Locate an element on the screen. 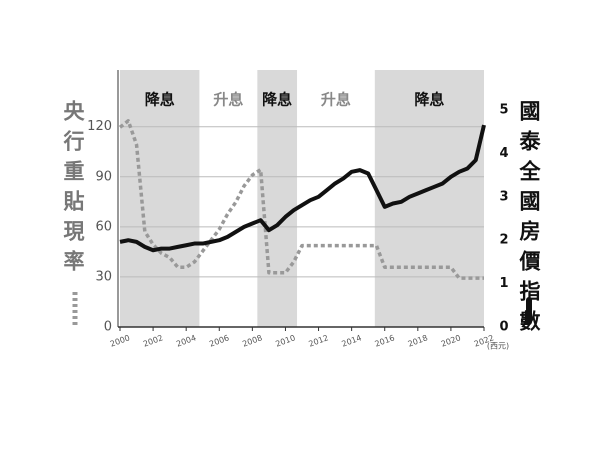 The height and width of the screenshot is (449, 600). left-axis-title: 央行重貼現率 is located at coordinates (73, 190).